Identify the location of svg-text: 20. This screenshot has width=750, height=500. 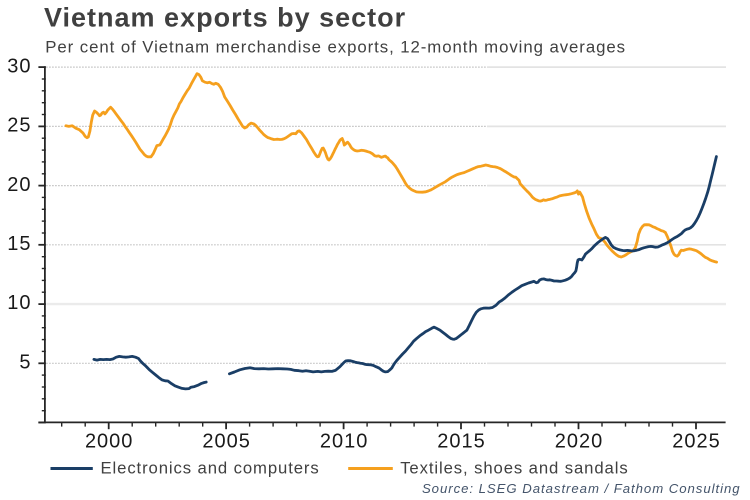
(19, 185).